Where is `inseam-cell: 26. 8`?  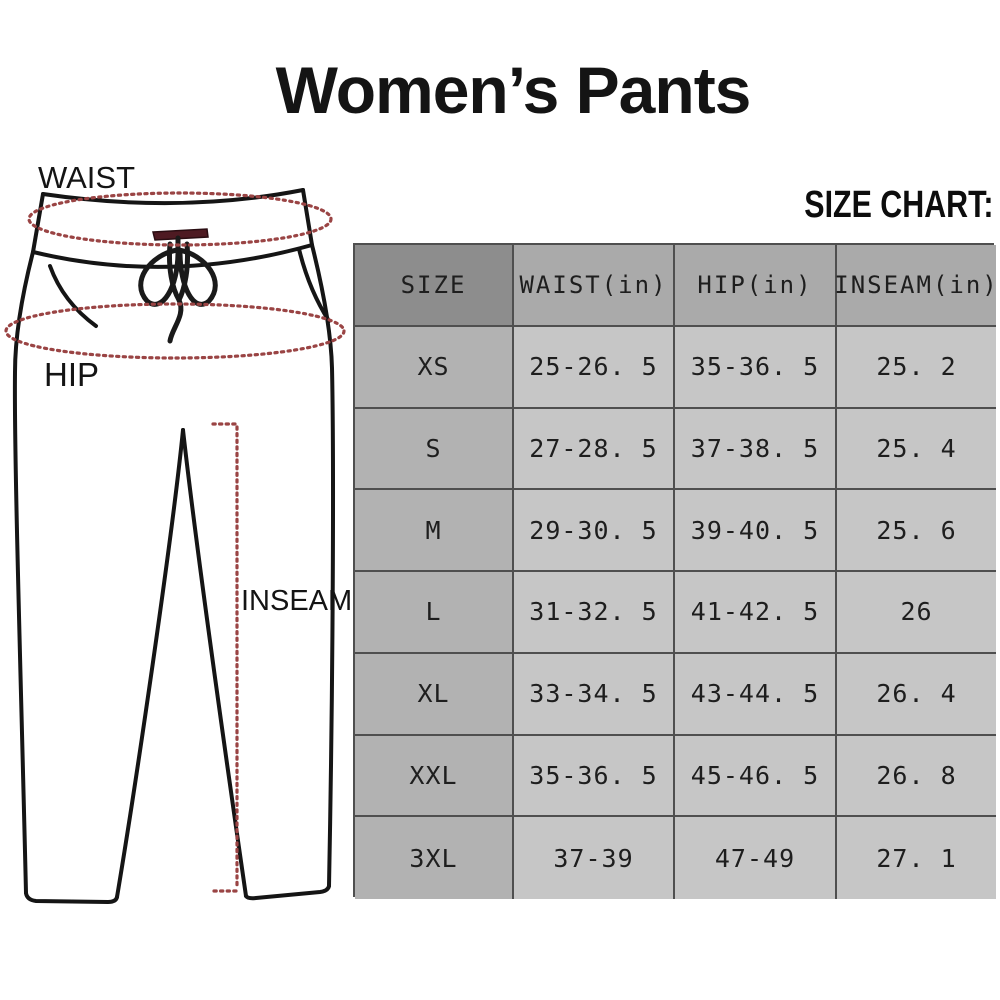
inseam-cell: 26. 8 is located at coordinates (916, 776).